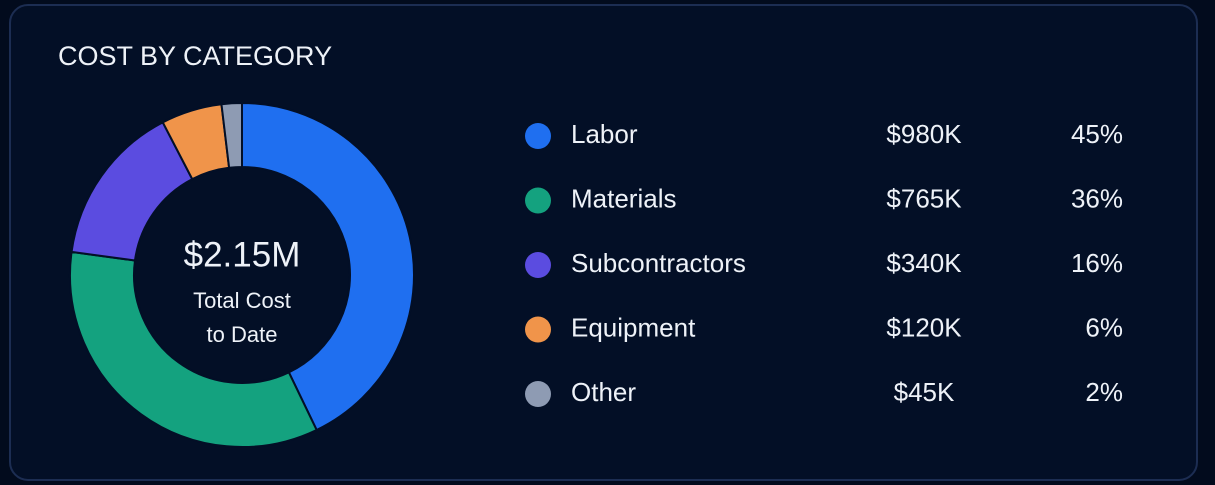 The image size is (1215, 485). What do you see at coordinates (604, 134) in the screenshot?
I see `legend-label: Labor` at bounding box center [604, 134].